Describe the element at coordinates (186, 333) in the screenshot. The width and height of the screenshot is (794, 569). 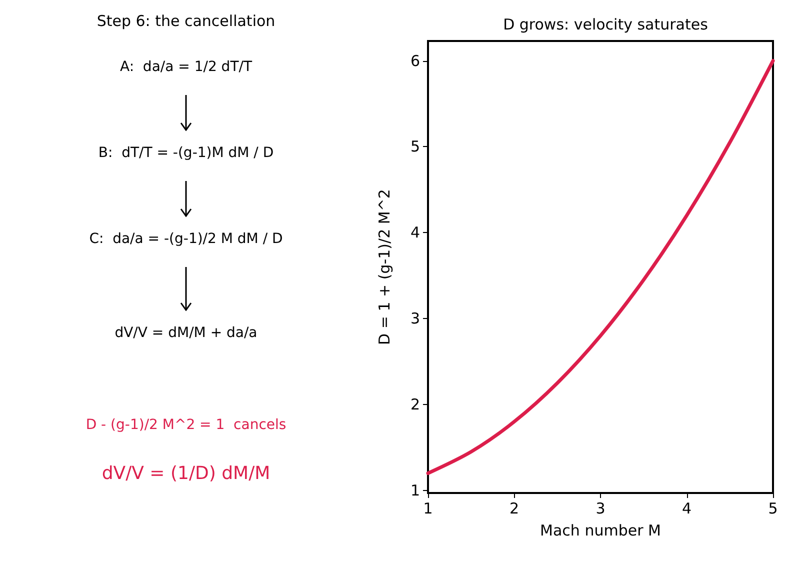
I see `text: dV/V = dM/M + da/a` at that location.